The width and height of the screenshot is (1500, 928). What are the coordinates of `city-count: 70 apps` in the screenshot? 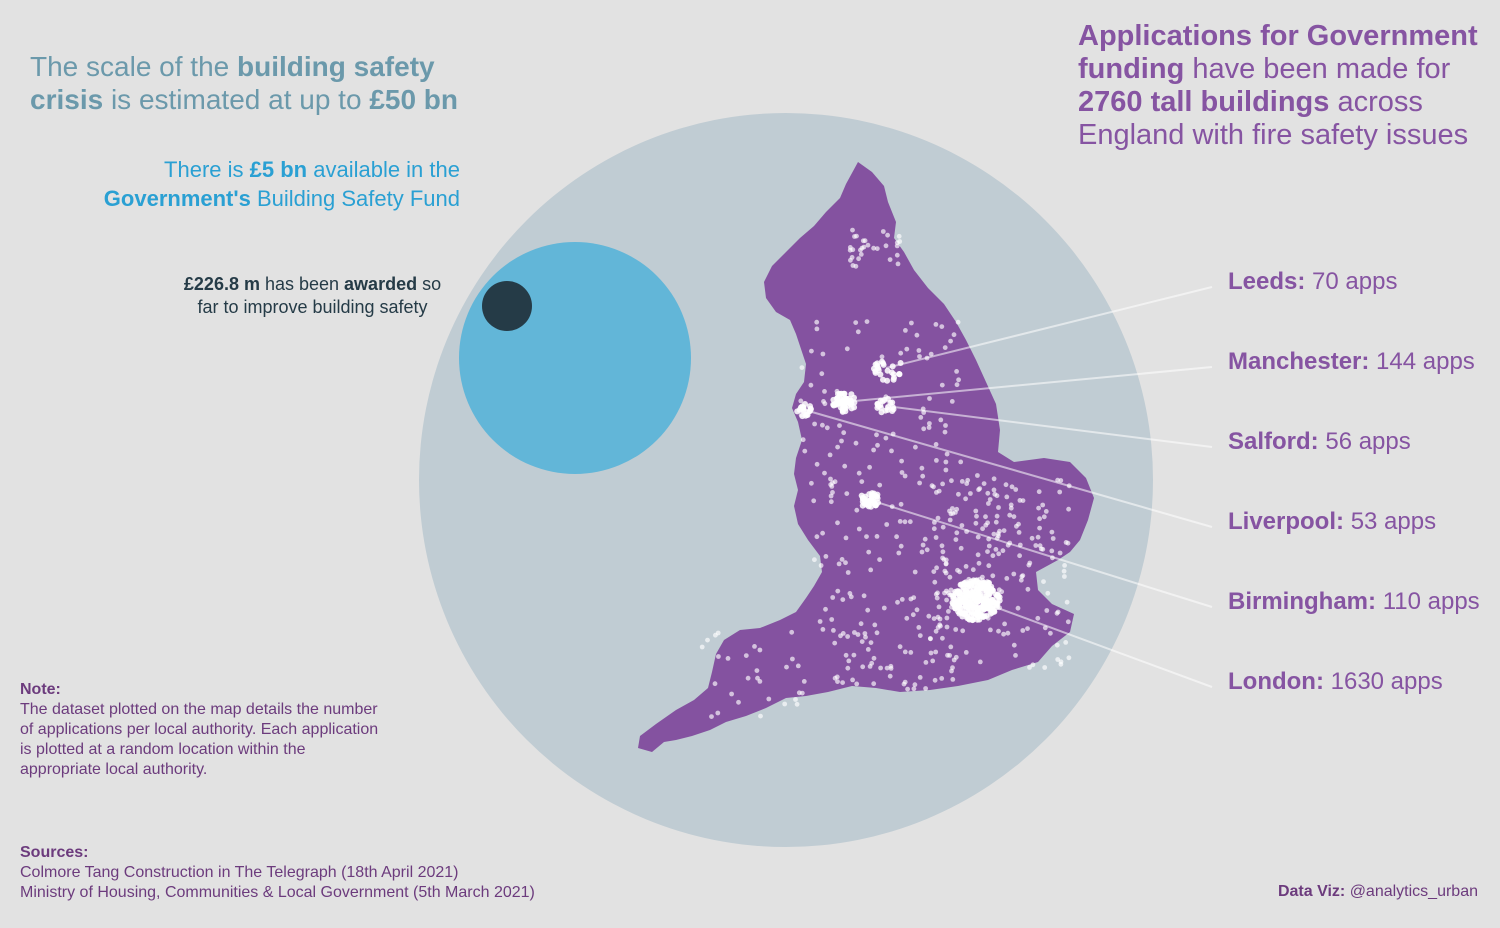 It's located at (1355, 281).